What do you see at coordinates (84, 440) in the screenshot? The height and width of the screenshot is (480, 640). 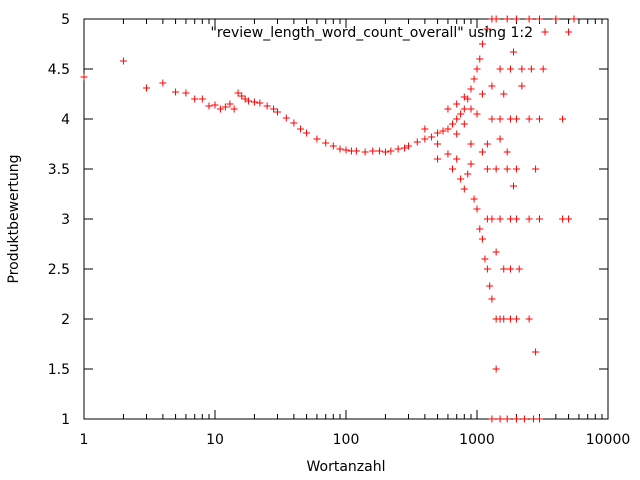 I see `x-tick-label: 1` at bounding box center [84, 440].